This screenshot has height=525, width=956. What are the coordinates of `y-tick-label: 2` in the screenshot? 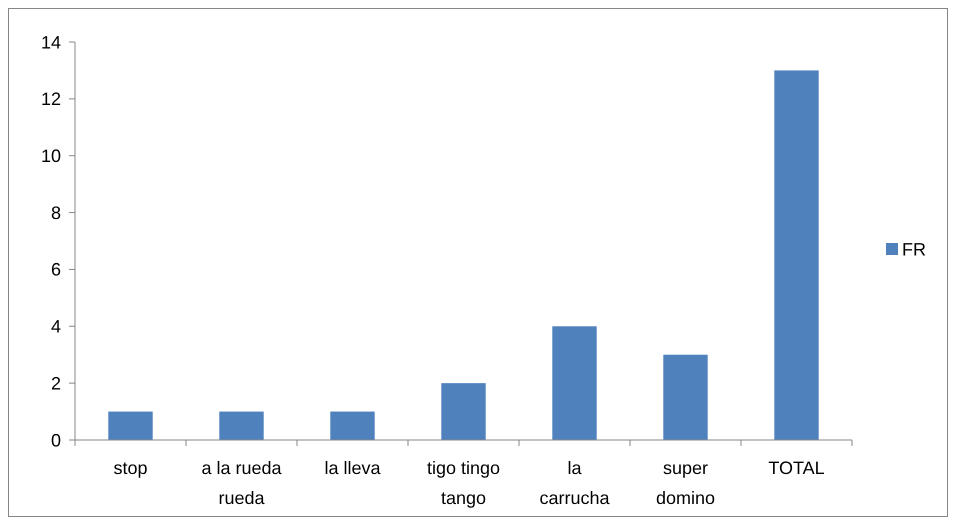 It's located at (55, 383).